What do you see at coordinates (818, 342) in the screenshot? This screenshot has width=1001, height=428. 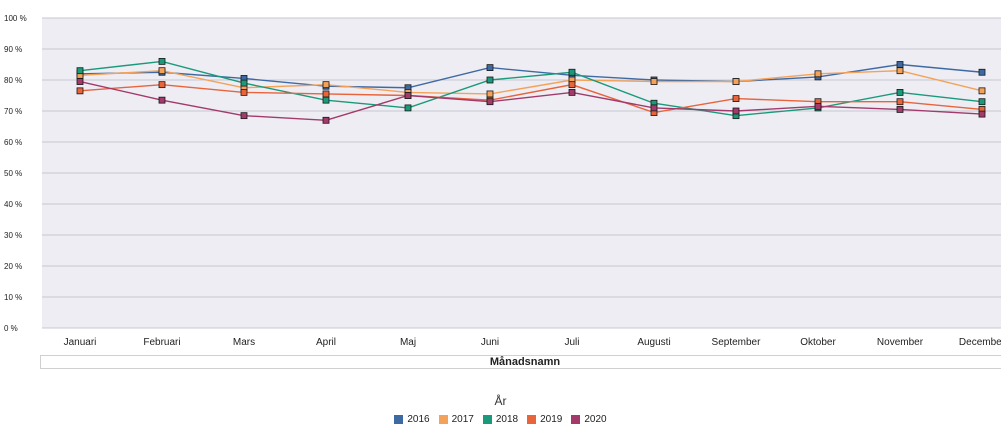 I see `x-tick-label: Oktober` at bounding box center [818, 342].